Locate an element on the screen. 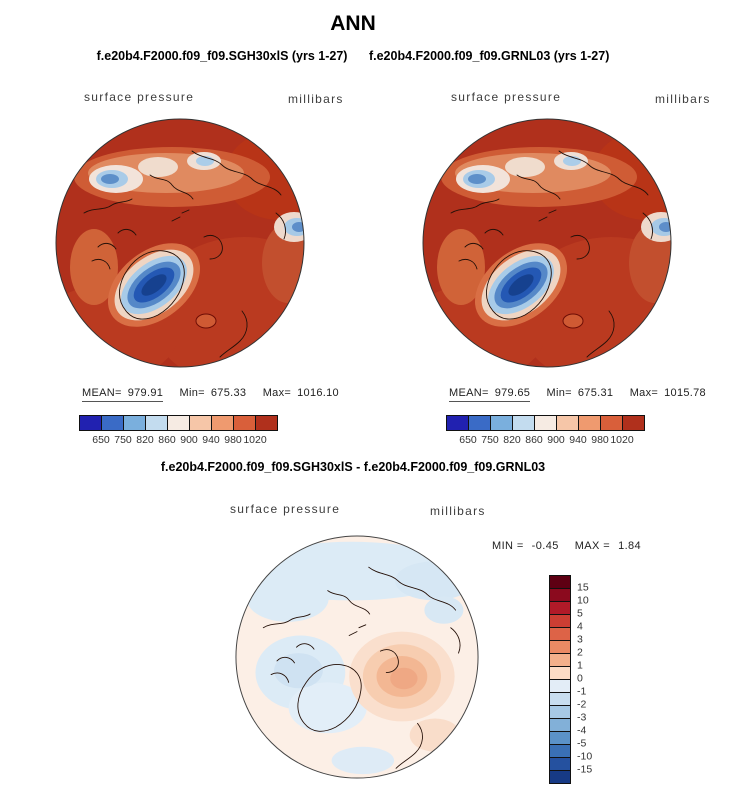 This screenshot has height=788, width=733. pressure-colorbar-right: 650 750 820 860 900 940 980 1020 is located at coordinates (545, 433).